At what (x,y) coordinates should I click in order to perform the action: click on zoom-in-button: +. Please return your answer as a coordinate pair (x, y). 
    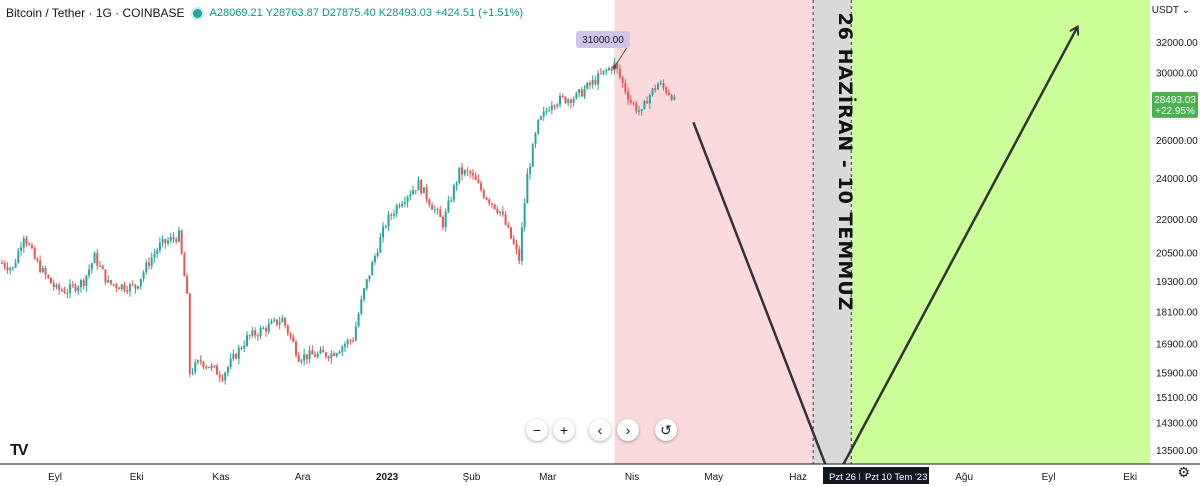
    Looking at the image, I should click on (564, 430).